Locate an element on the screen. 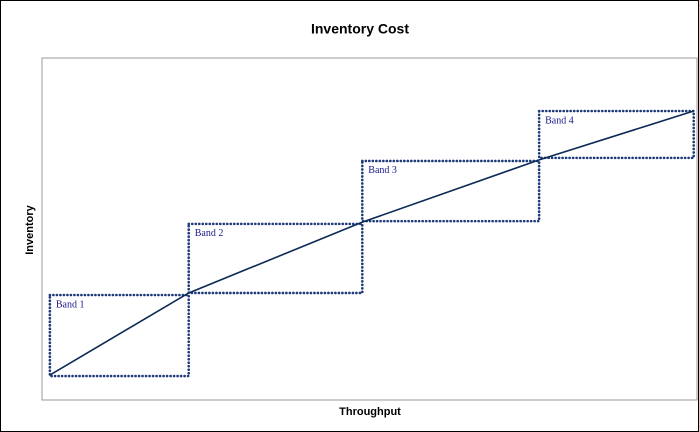 The height and width of the screenshot is (432, 699). band-label: Band 3 is located at coordinates (382, 170).